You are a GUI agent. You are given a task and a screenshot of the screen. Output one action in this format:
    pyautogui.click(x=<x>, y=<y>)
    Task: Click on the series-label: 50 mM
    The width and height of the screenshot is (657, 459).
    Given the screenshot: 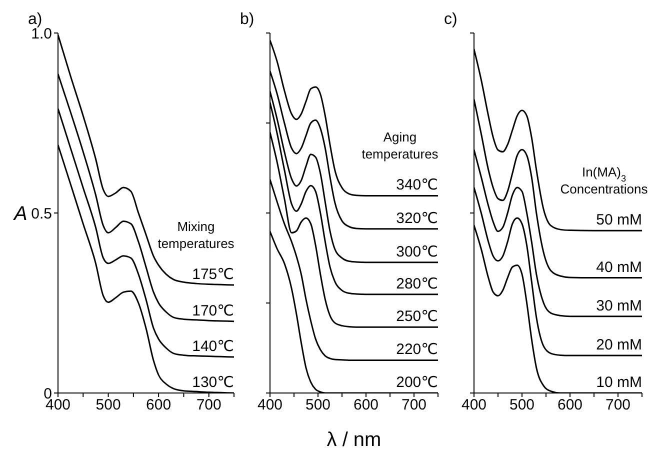 What is the action you would take?
    pyautogui.click(x=619, y=220)
    